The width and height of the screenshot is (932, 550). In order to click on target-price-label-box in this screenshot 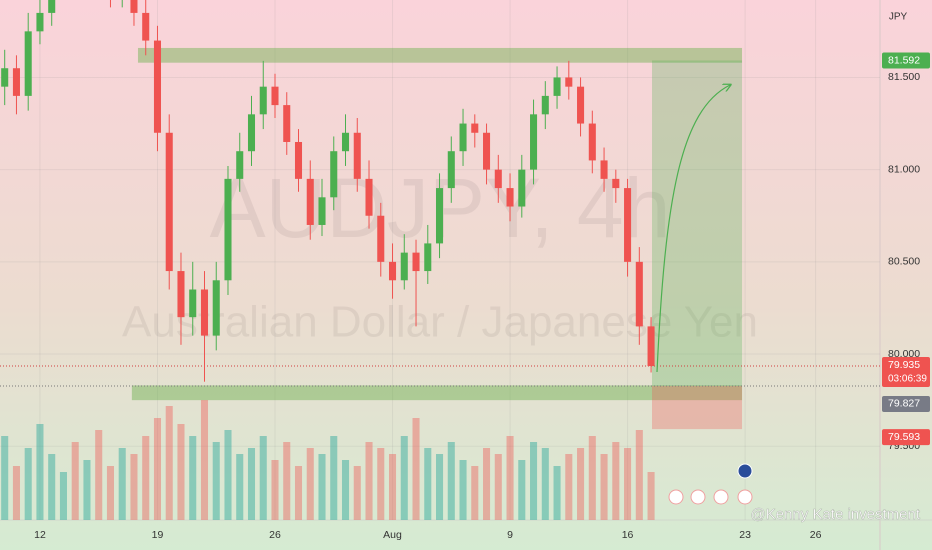, I will do `click(906, 60)`.